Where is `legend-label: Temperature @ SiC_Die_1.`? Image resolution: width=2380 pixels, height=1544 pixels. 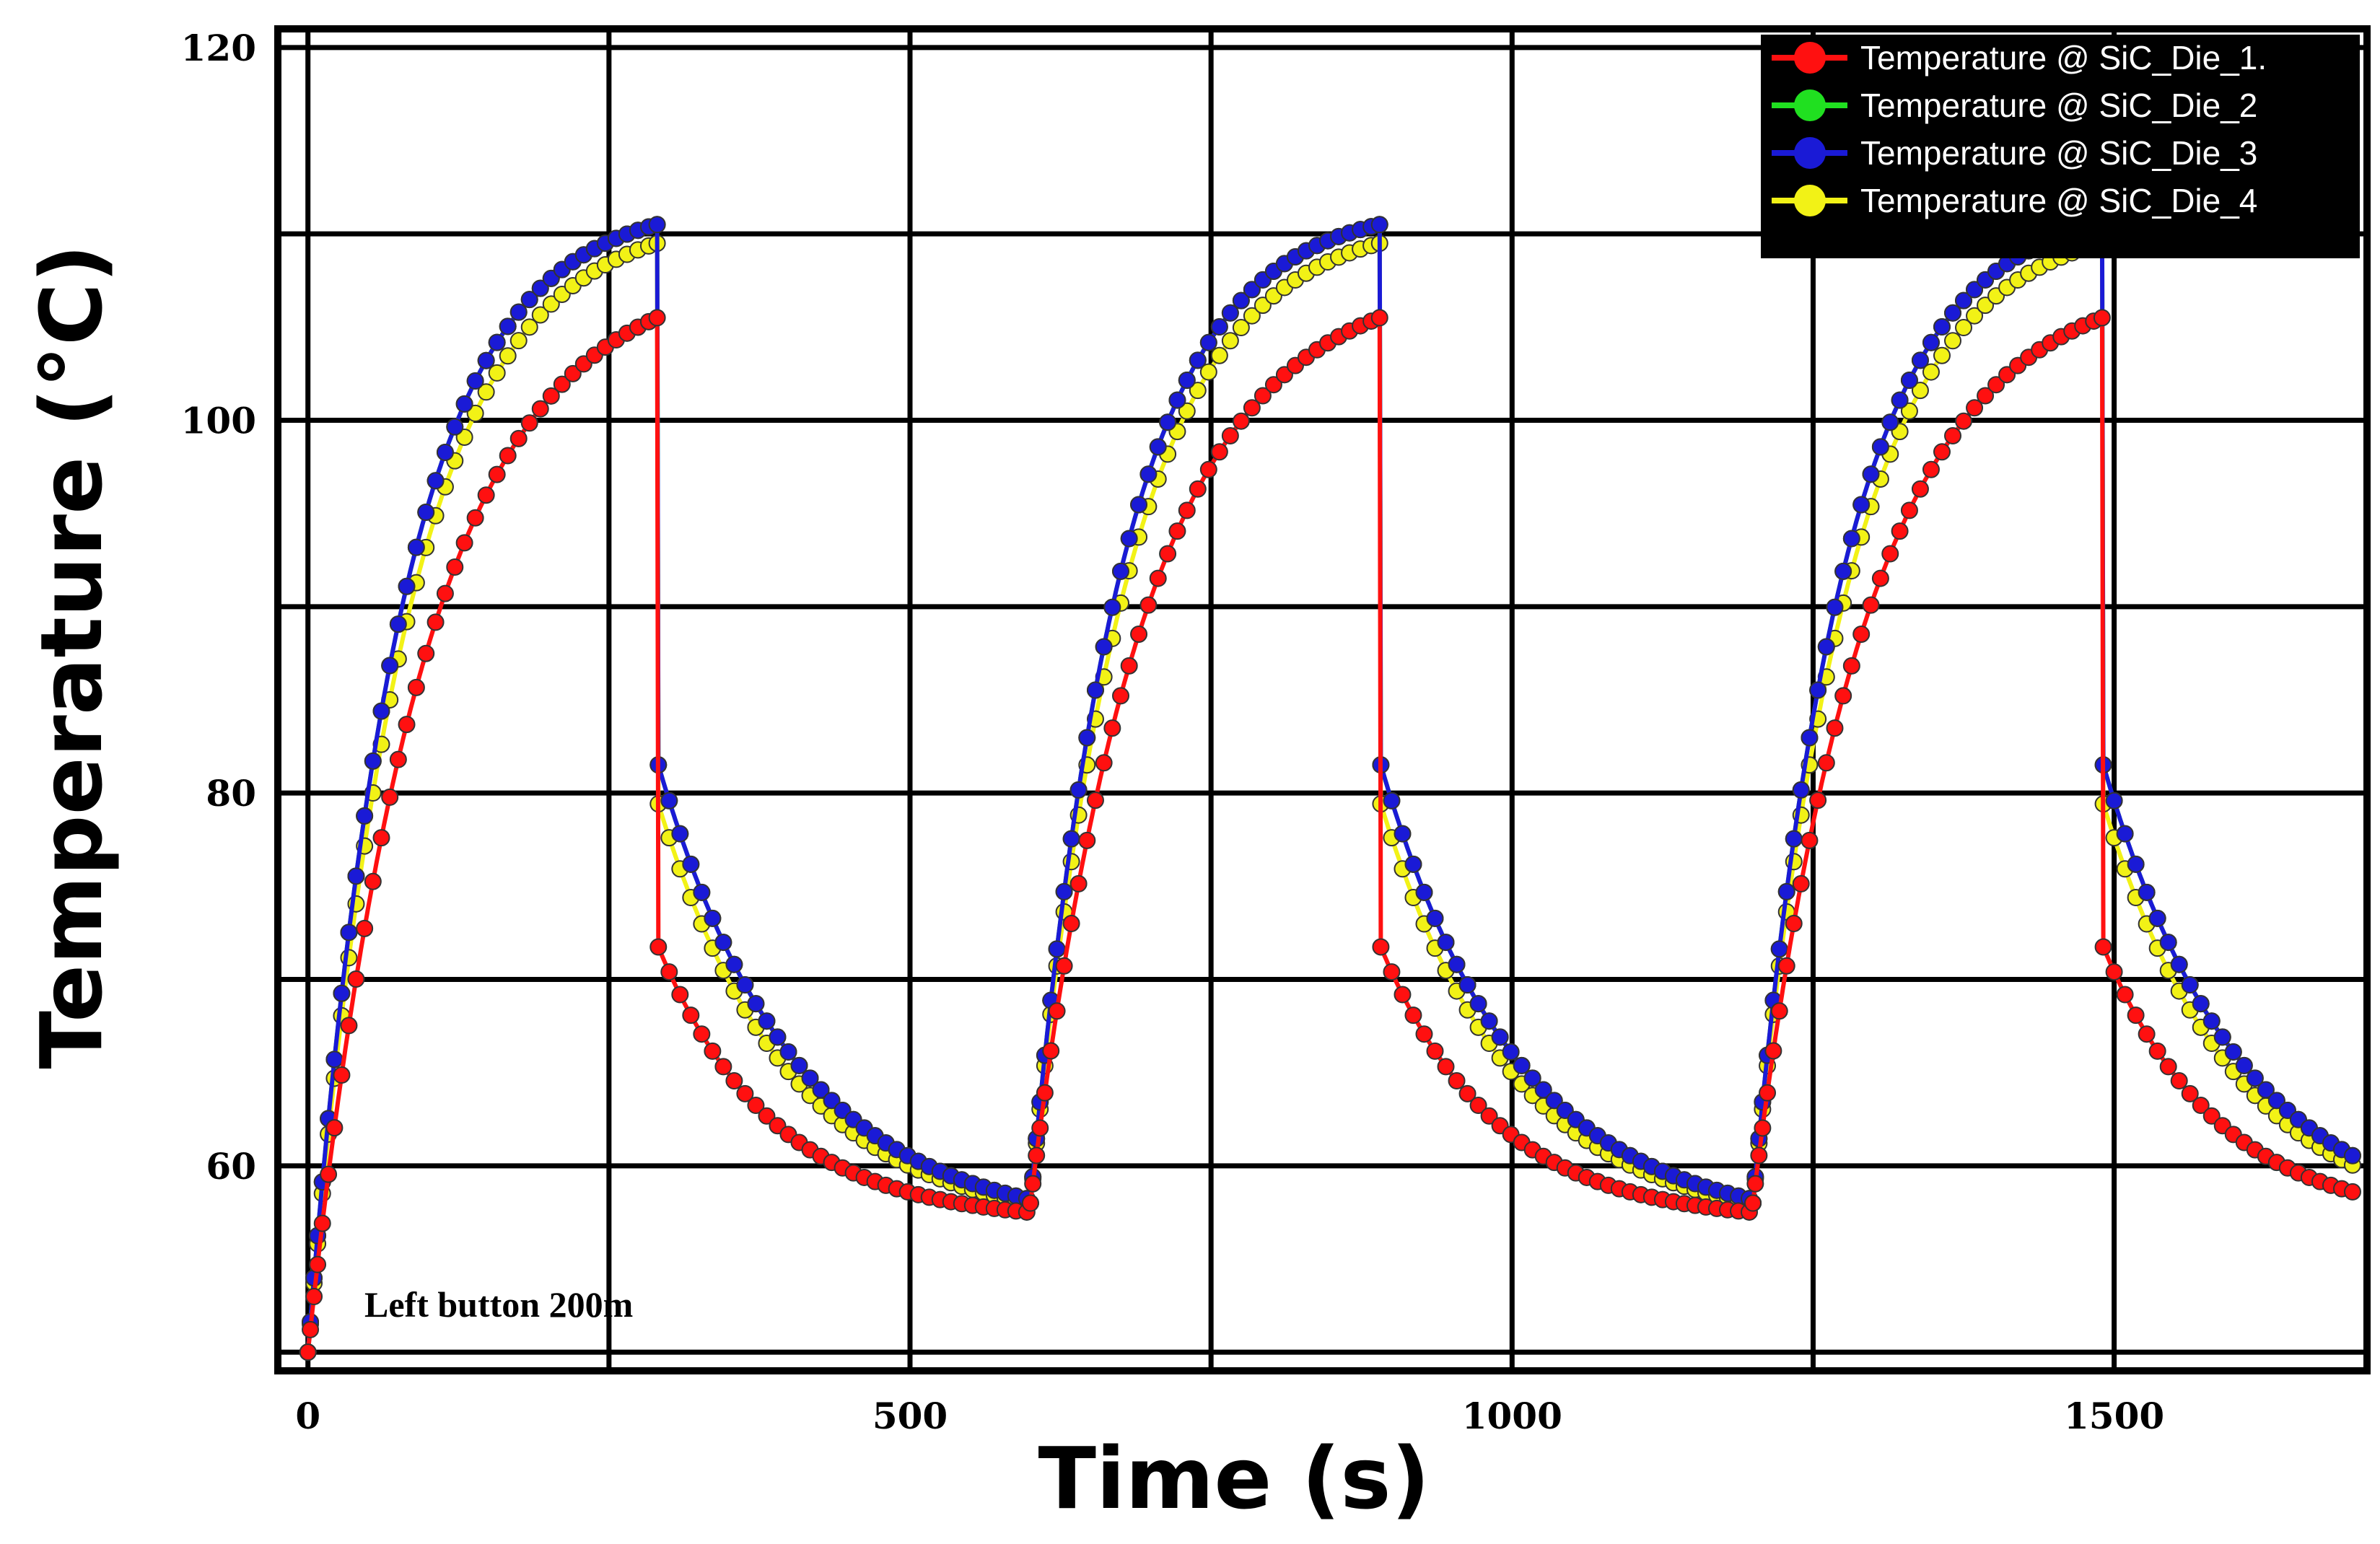
legend-label: Temperature @ SiC_Die_1. is located at coordinates (2063, 58).